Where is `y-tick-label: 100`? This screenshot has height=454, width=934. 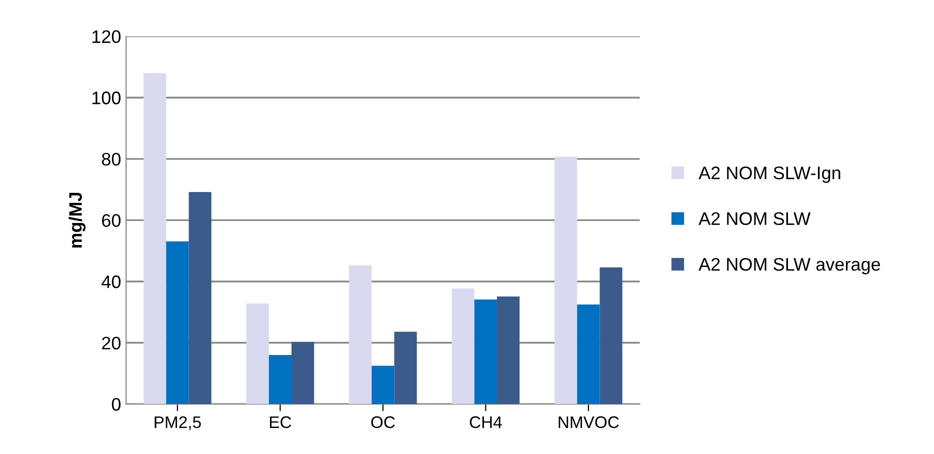
y-tick-label: 100 is located at coordinates (106, 98).